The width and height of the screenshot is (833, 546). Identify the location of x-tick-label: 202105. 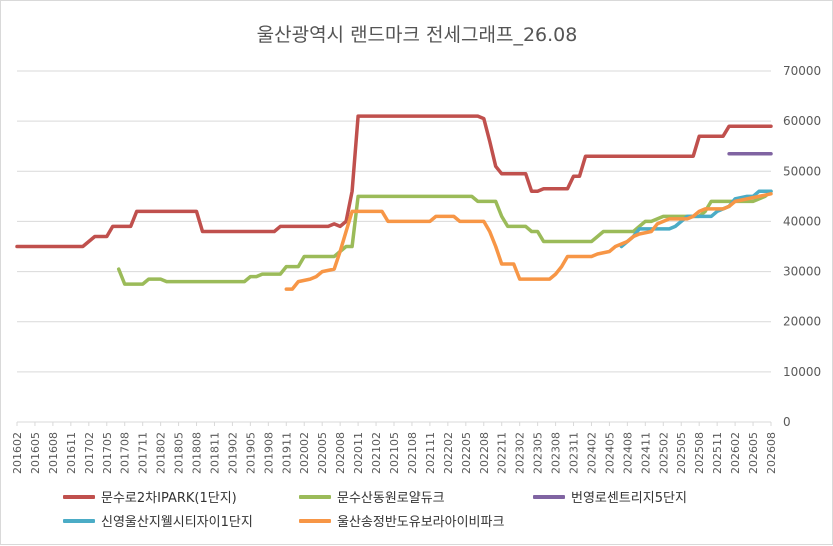
(394, 453).